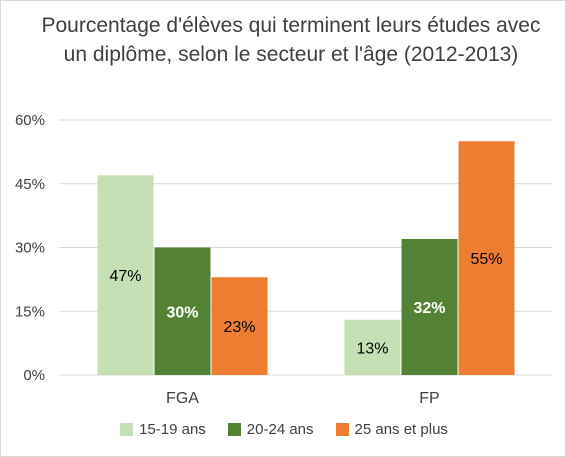 Image resolution: width=566 pixels, height=457 pixels. Describe the element at coordinates (30, 248) in the screenshot. I see `y-tick-label: 30%` at that location.